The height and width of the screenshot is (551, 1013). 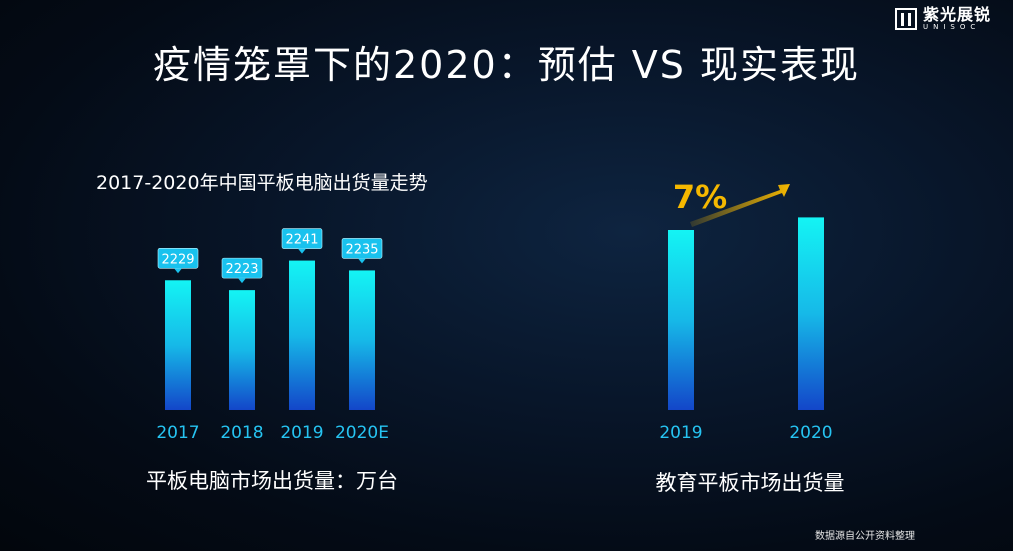 What do you see at coordinates (301, 240) in the screenshot?
I see `chart1-data-label: 2241` at bounding box center [301, 240].